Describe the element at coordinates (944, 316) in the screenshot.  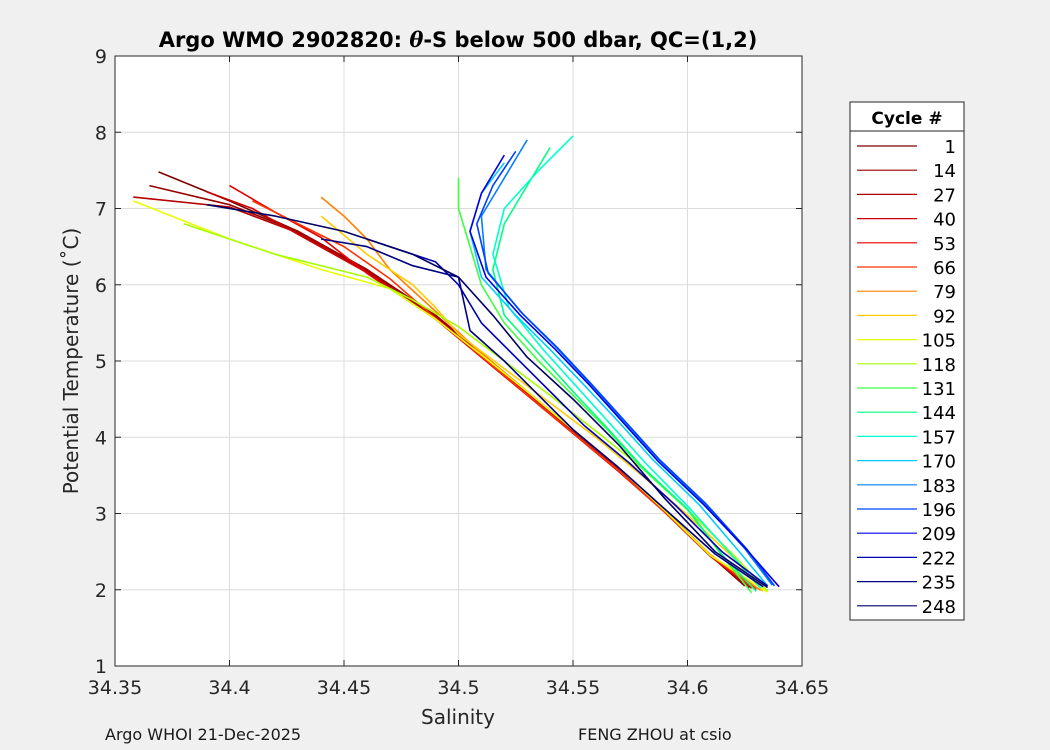
I see `legend-label-92: 92` at that location.